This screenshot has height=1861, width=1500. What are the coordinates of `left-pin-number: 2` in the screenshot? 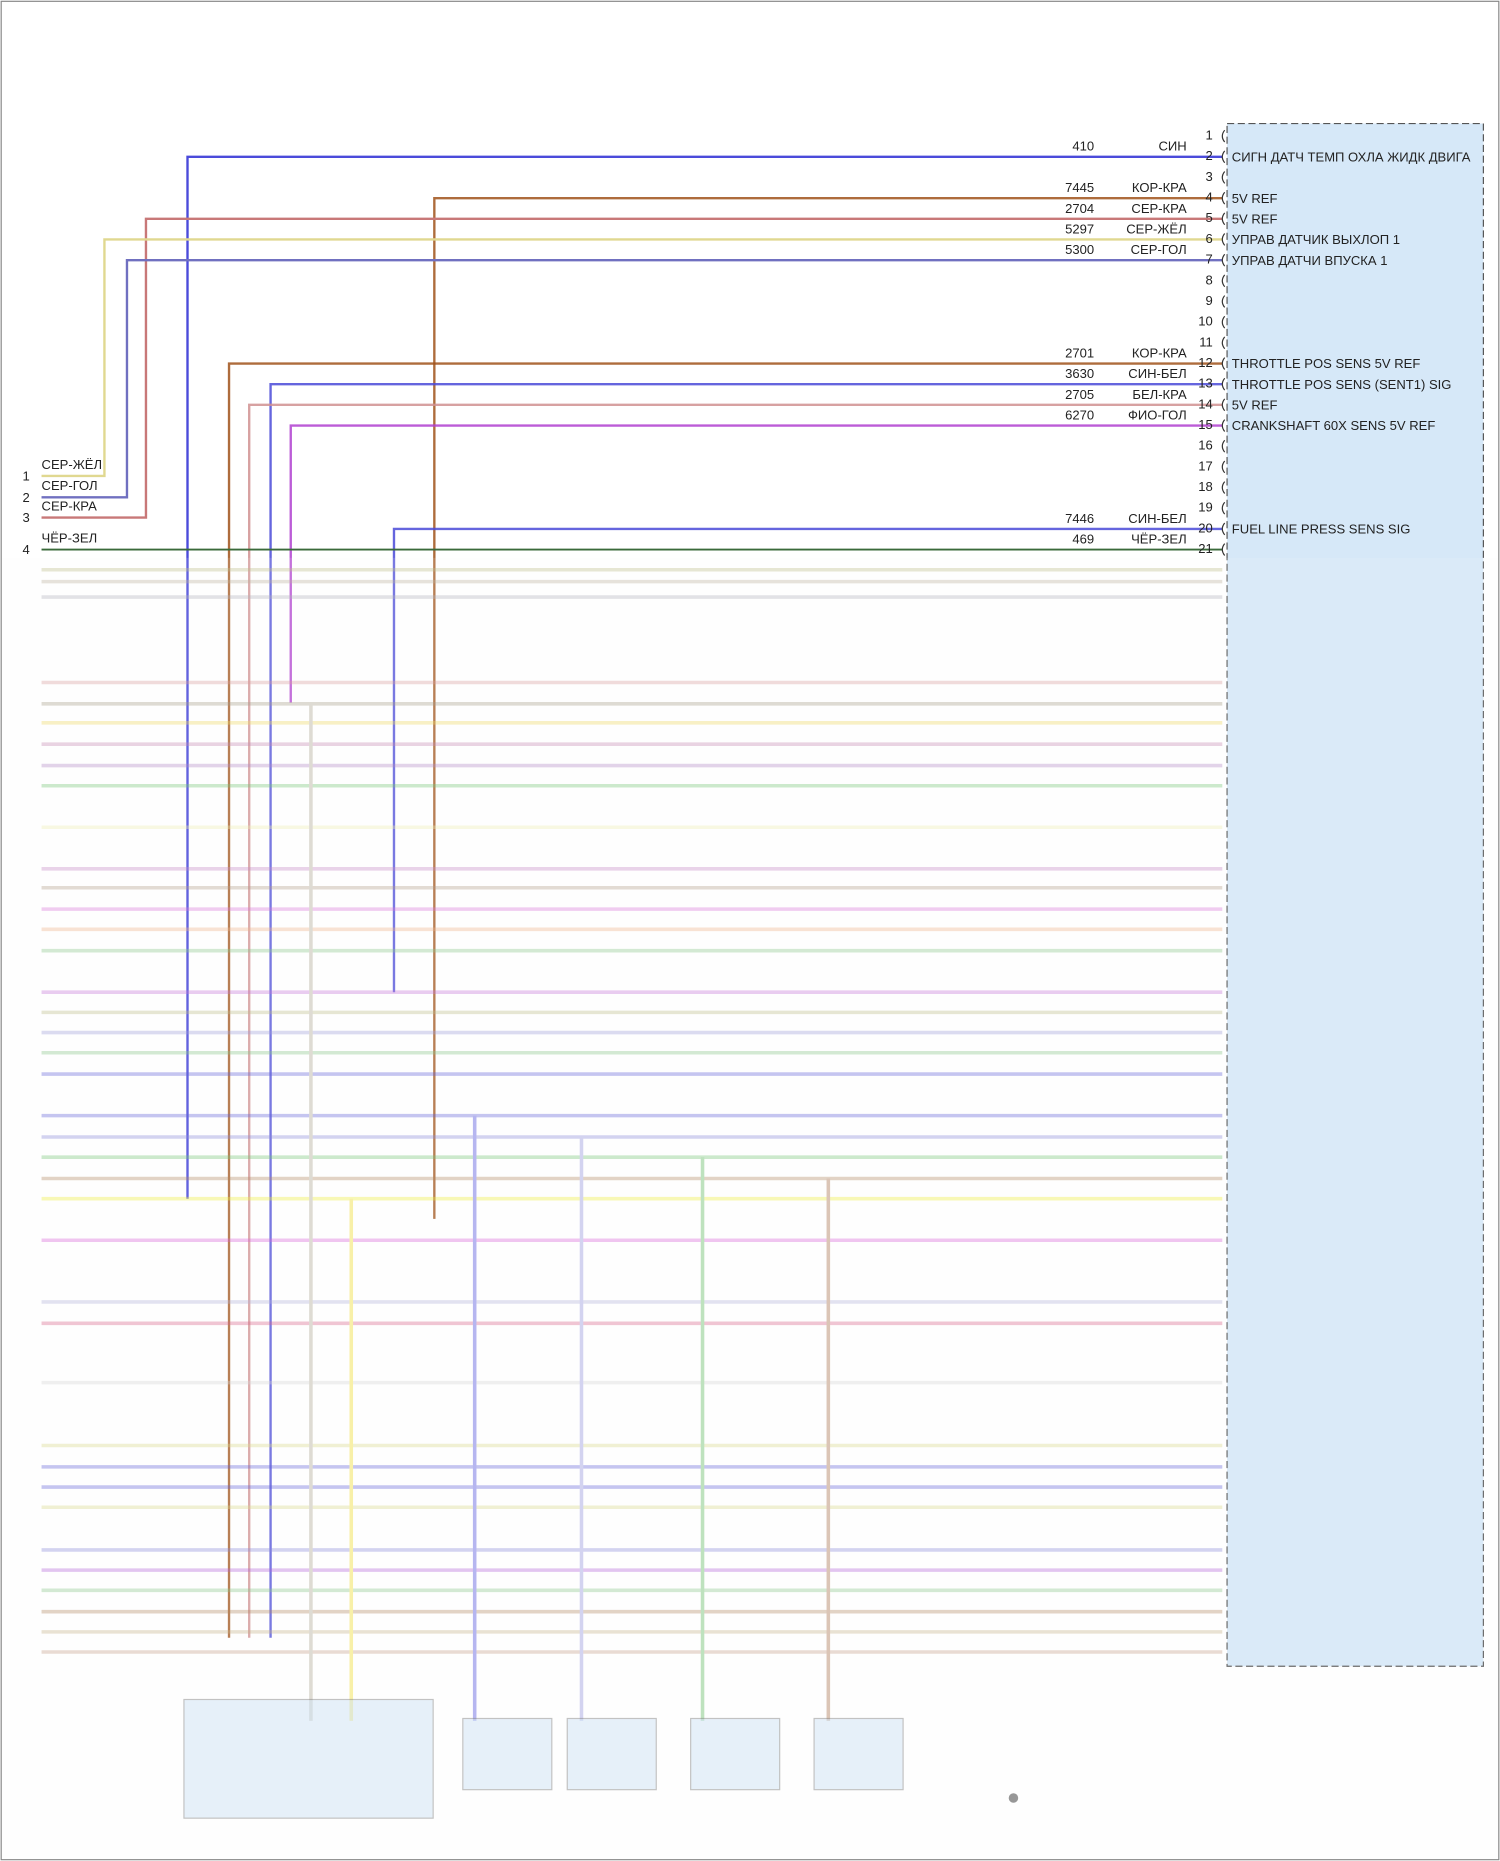 It's located at (25, 497).